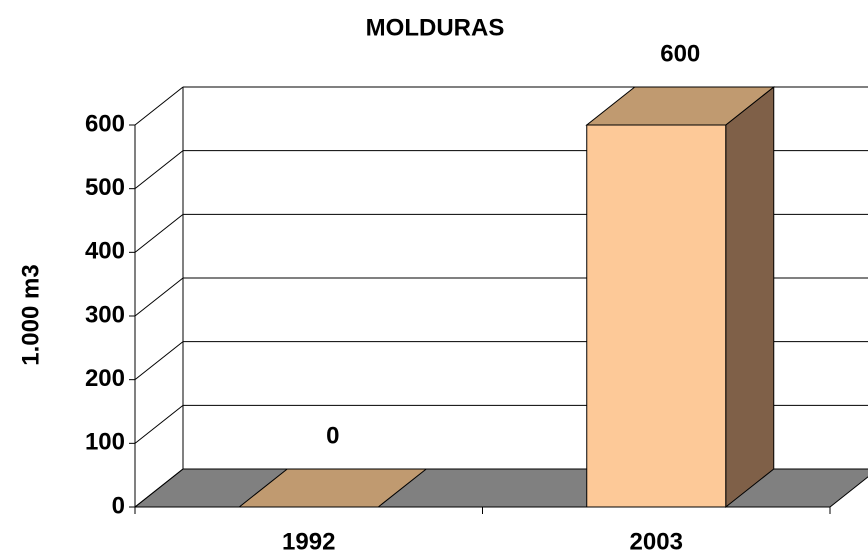 The height and width of the screenshot is (558, 868). I want to click on y-tick-label: 300, so click(105, 314).